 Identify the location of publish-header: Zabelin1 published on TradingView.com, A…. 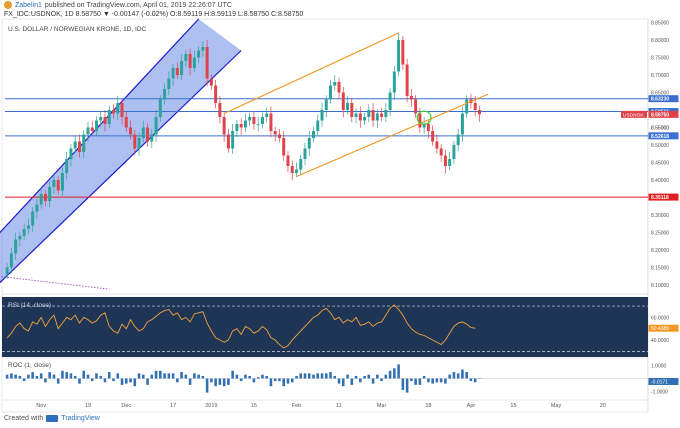
(118, 5).